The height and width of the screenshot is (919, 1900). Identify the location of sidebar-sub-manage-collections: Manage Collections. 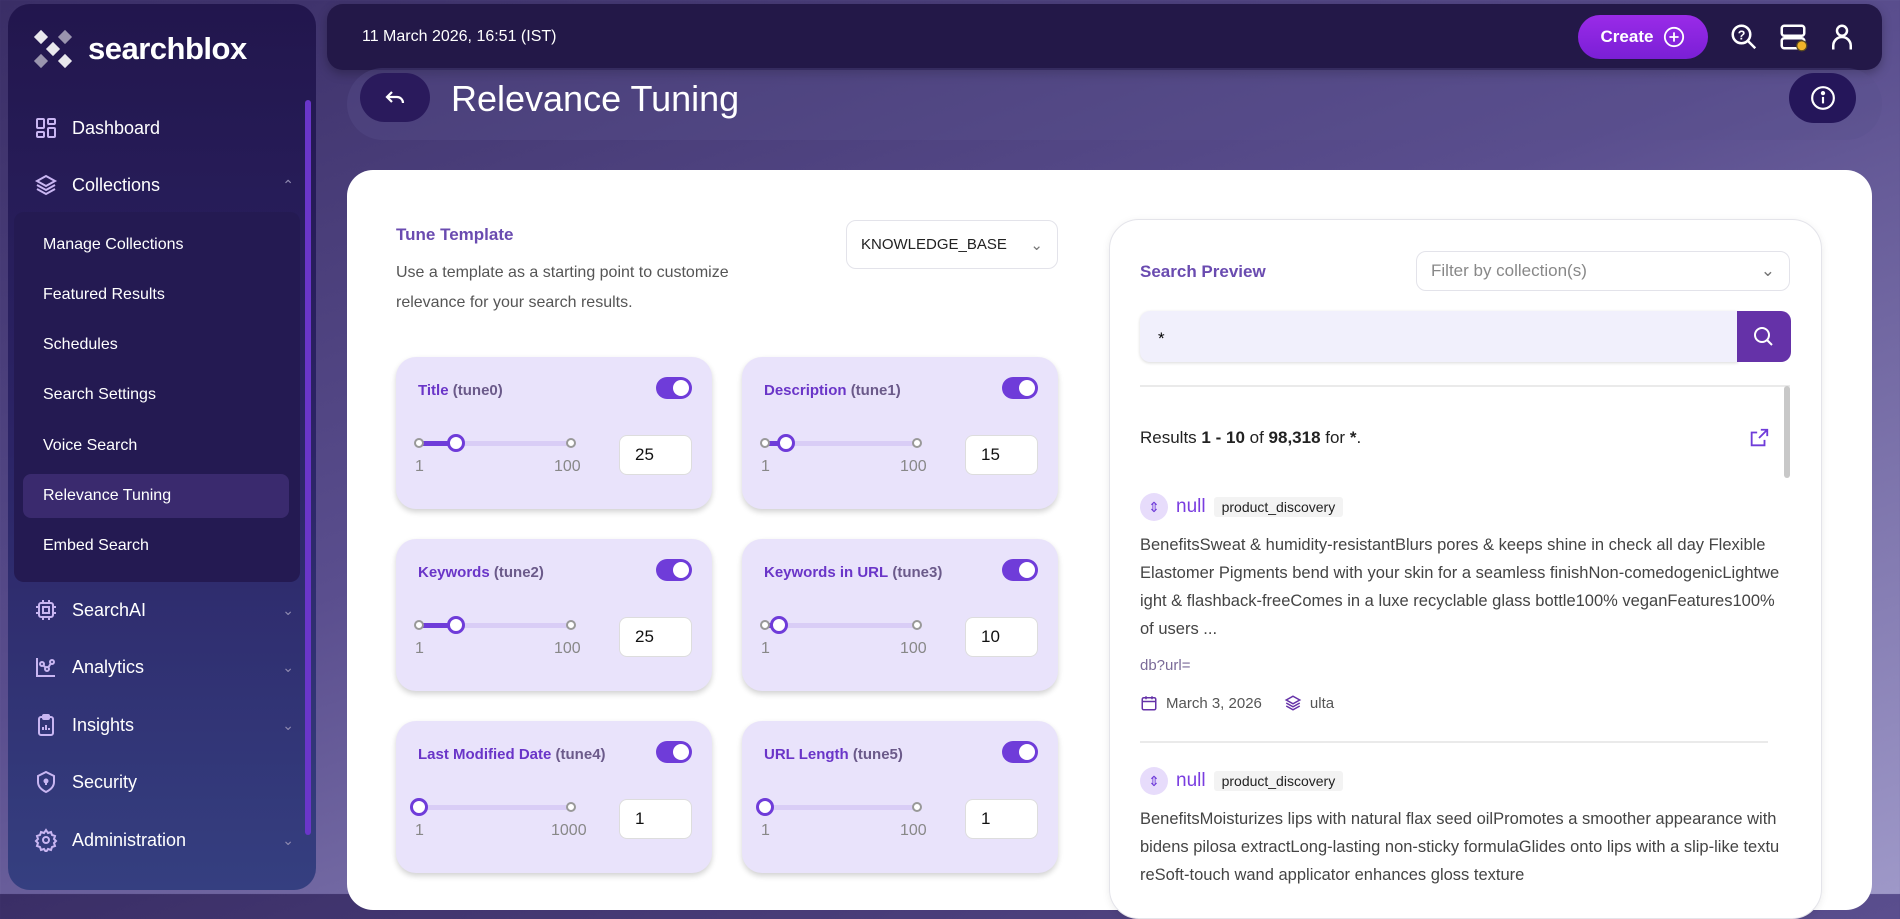
(113, 244).